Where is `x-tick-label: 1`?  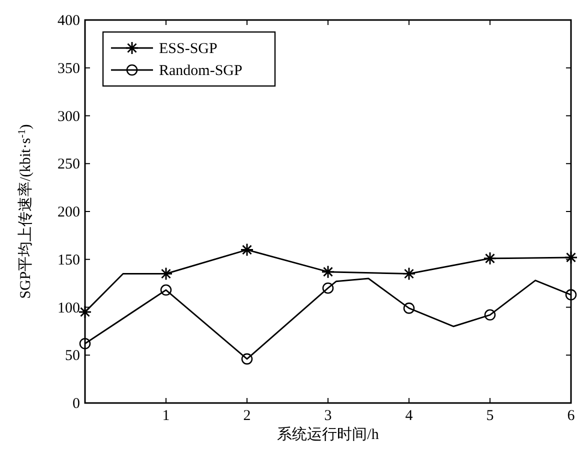
x-tick-label: 1 is located at coordinates (166, 416).